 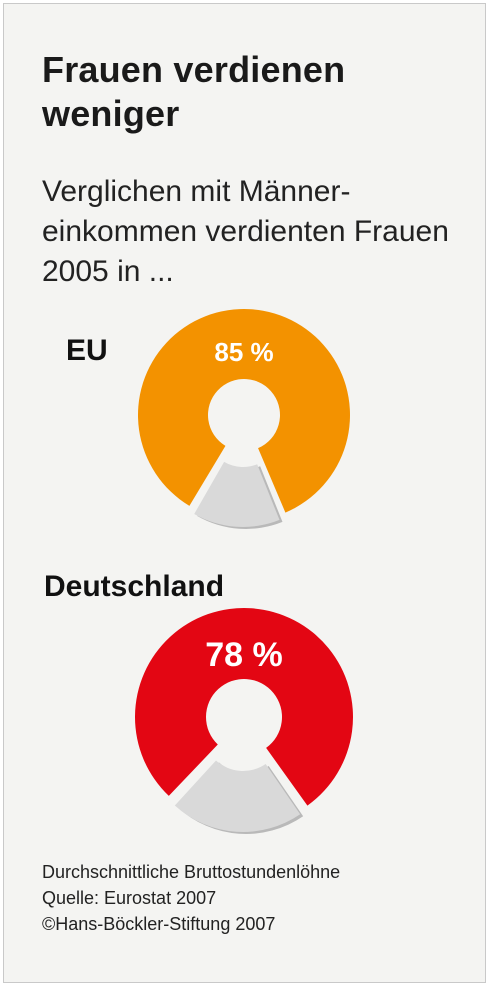 I want to click on deutschland-percent-label: 78 %, so click(x=244, y=655).